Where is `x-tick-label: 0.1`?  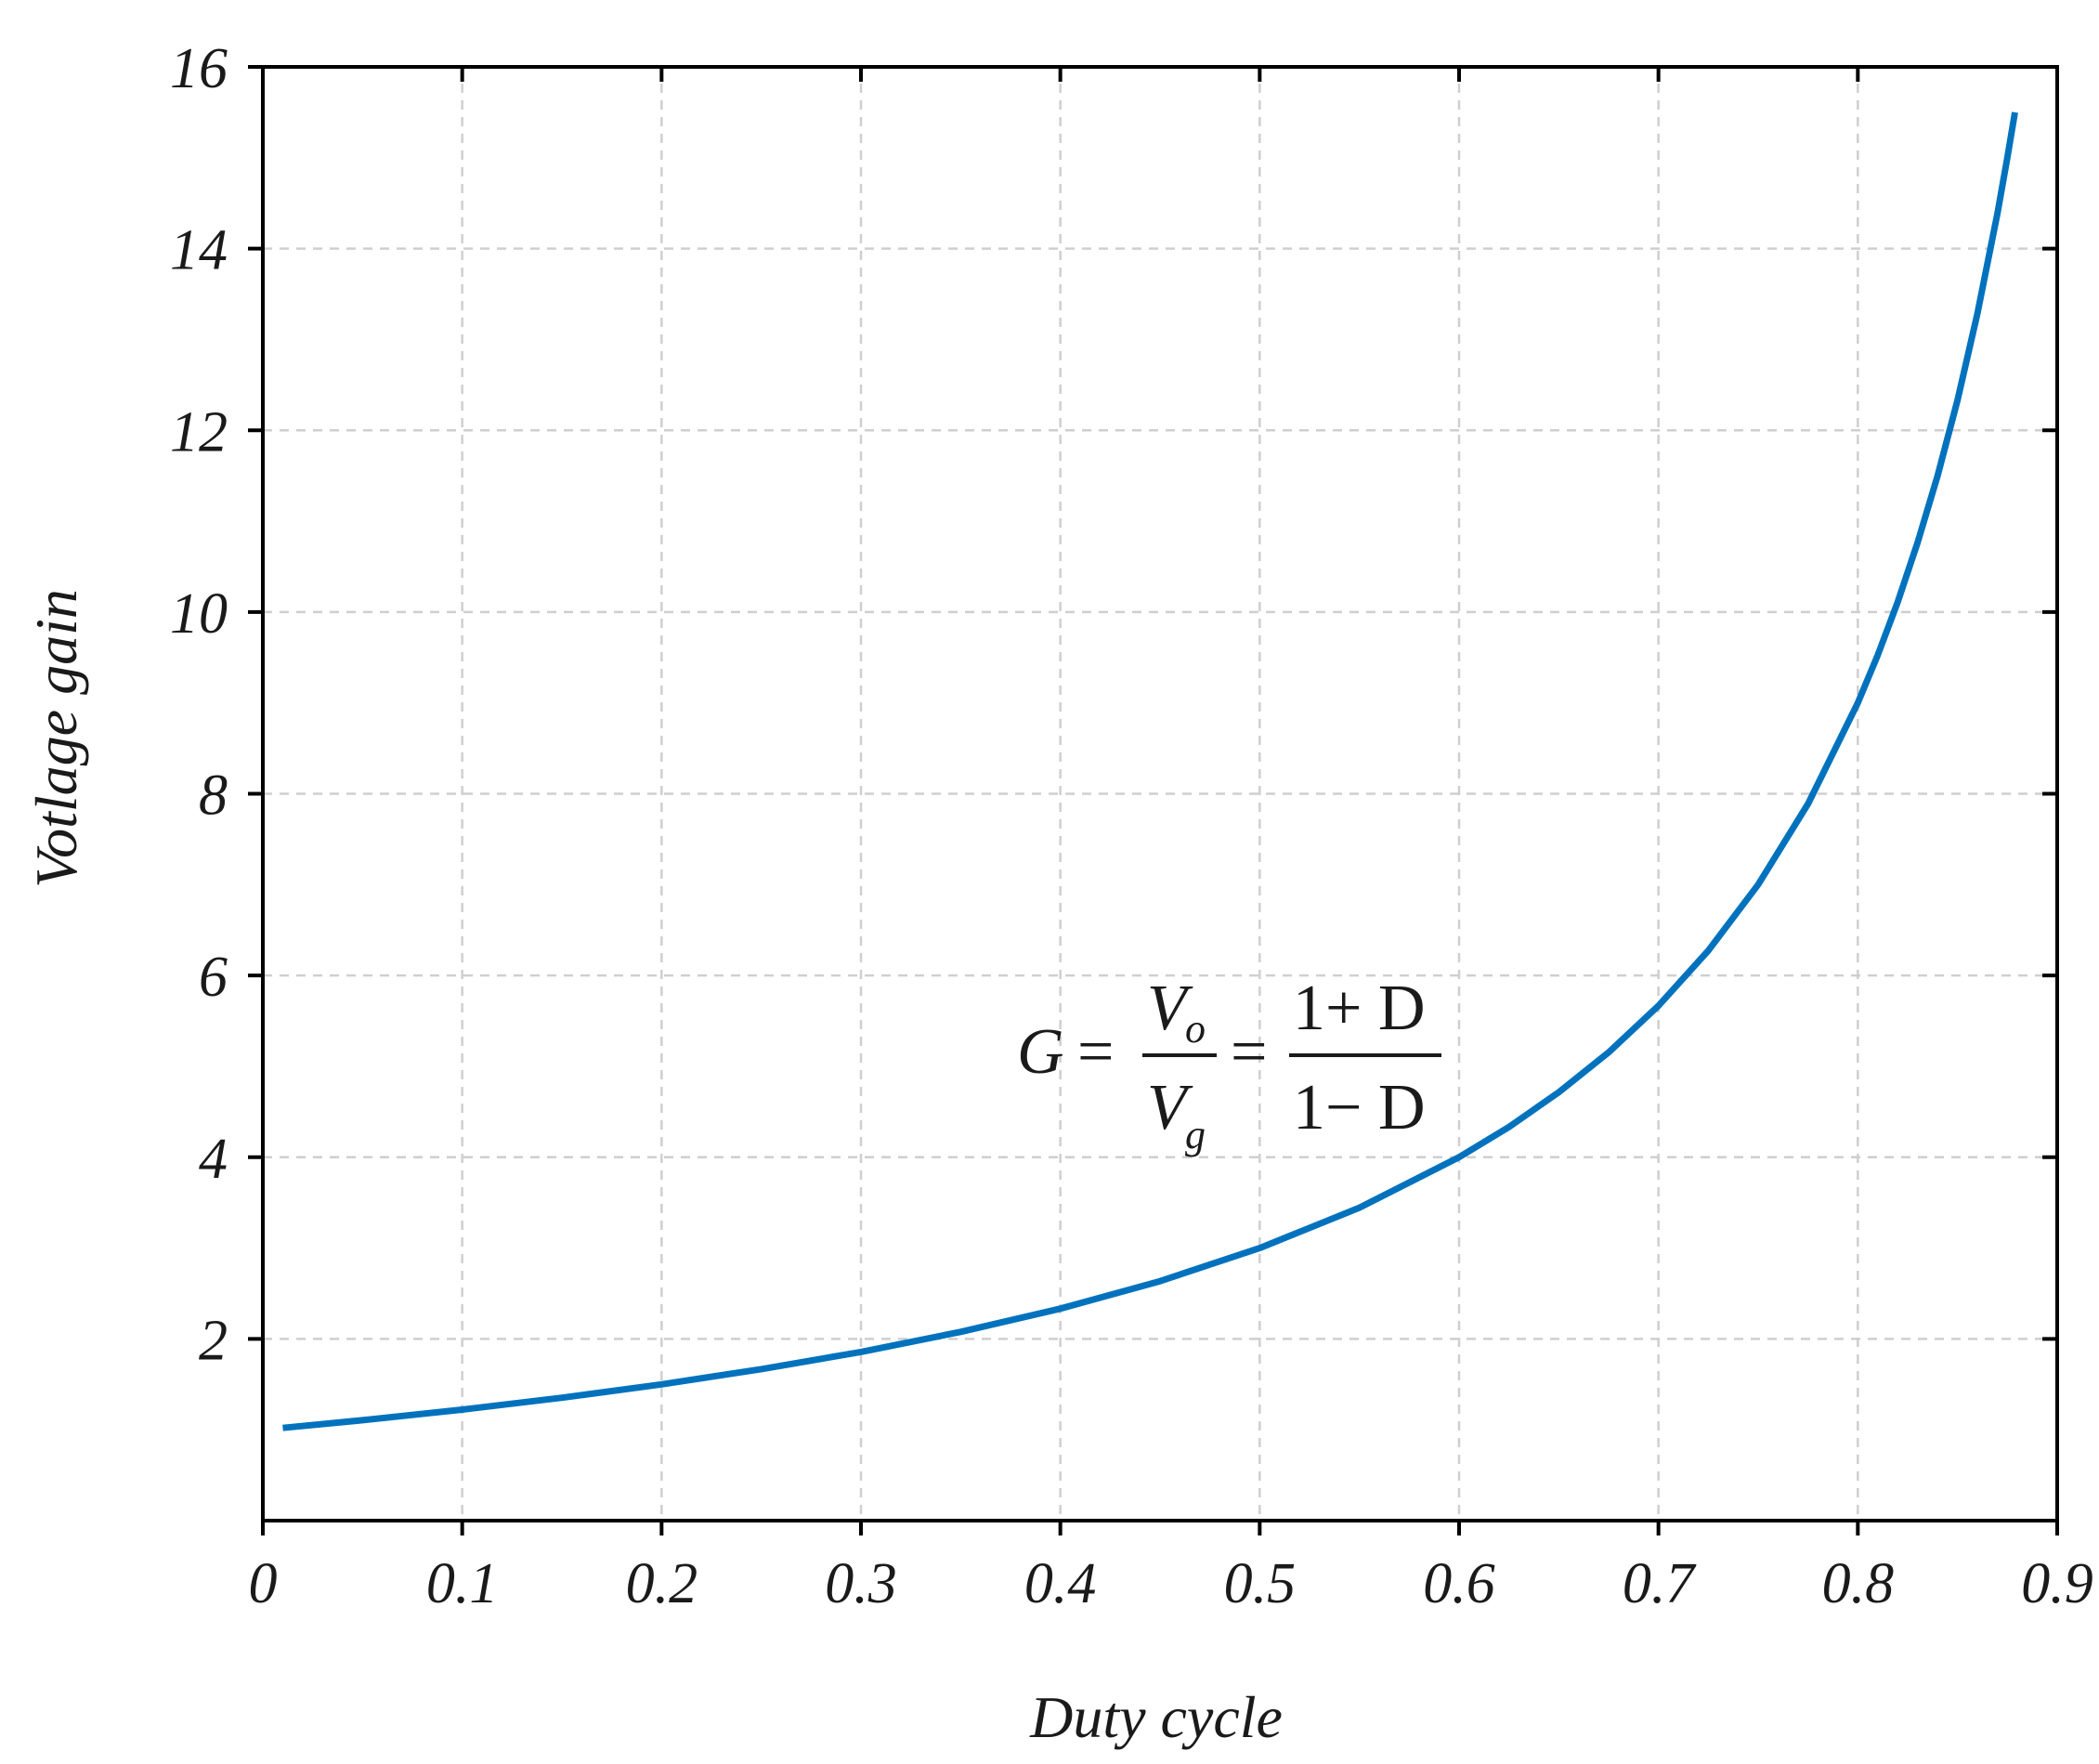
x-tick-label: 0.1 is located at coordinates (462, 1583).